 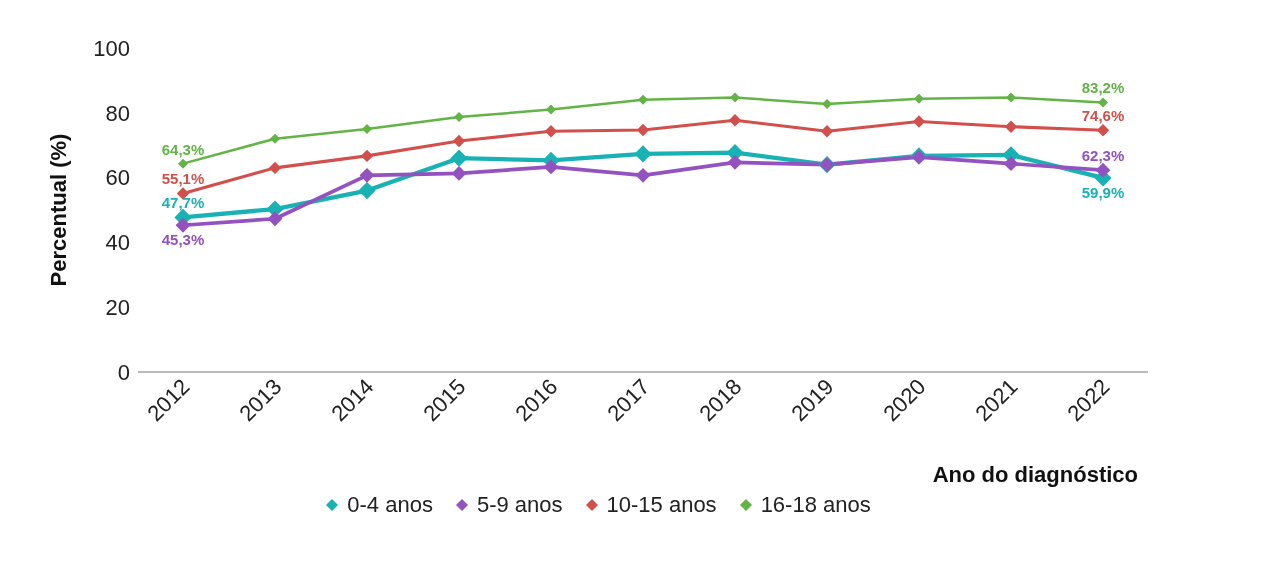 What do you see at coordinates (183, 203) in the screenshot?
I see `data-label: 47,7%` at bounding box center [183, 203].